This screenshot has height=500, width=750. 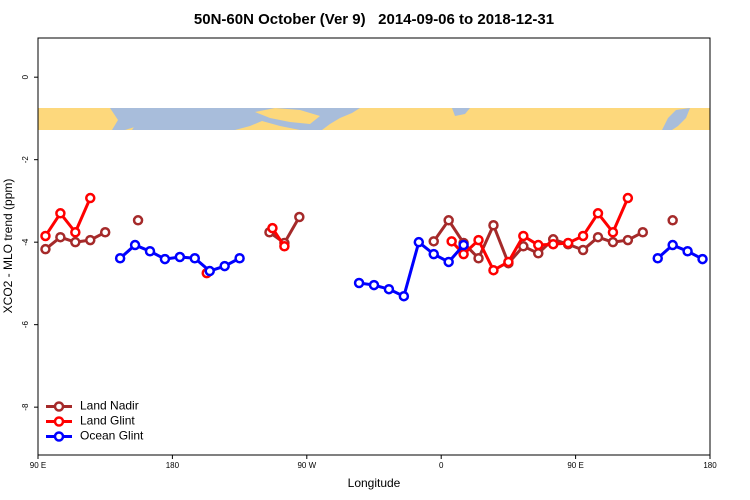 What do you see at coordinates (25, 242) in the screenshot?
I see `y-tick-label: -4` at bounding box center [25, 242].